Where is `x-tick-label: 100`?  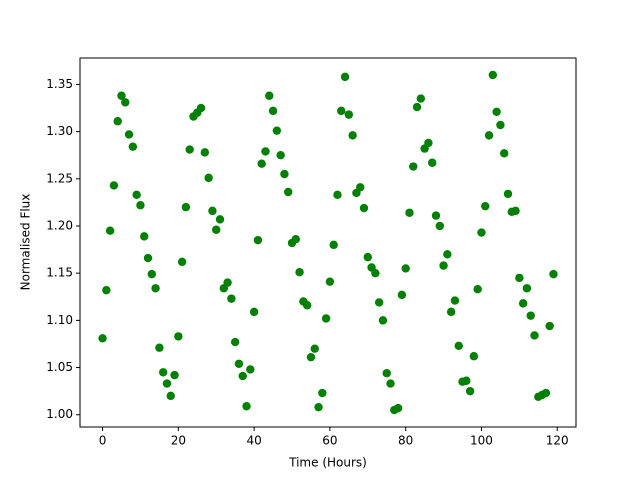
x-tick-label: 100 is located at coordinates (481, 441).